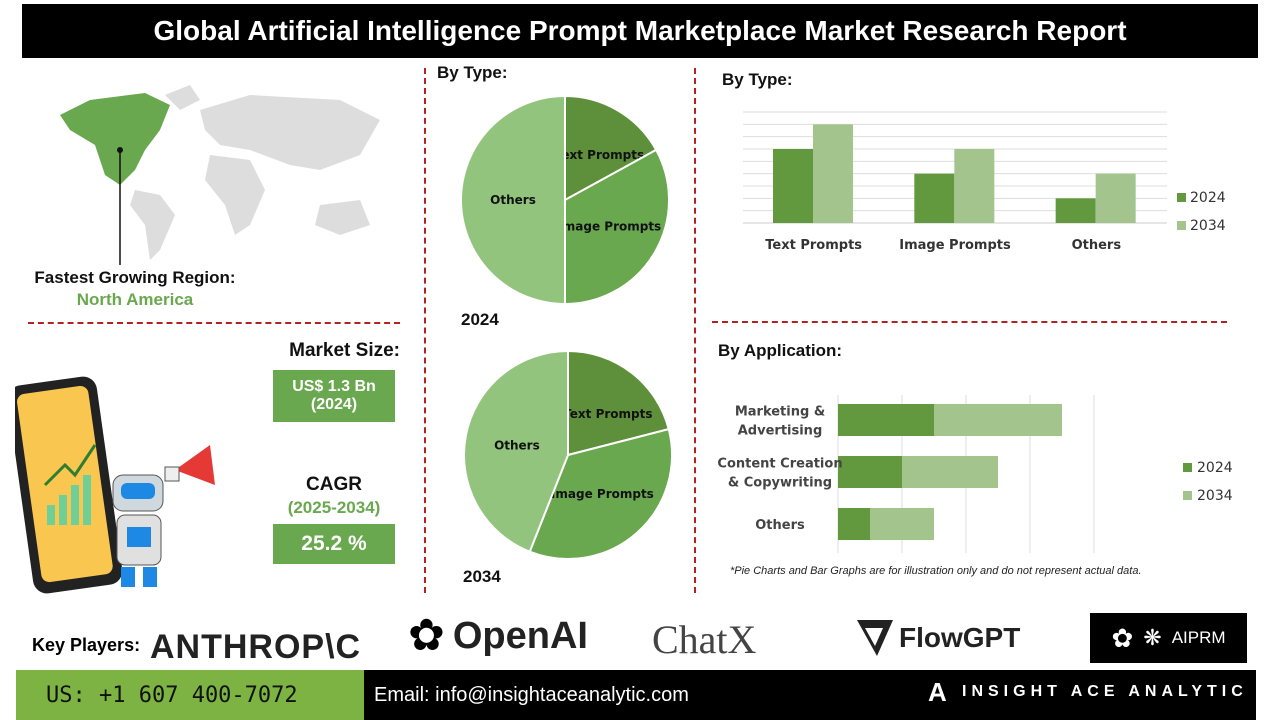  I want to click on openai-logo: ✿ OpenAI, so click(498, 635).